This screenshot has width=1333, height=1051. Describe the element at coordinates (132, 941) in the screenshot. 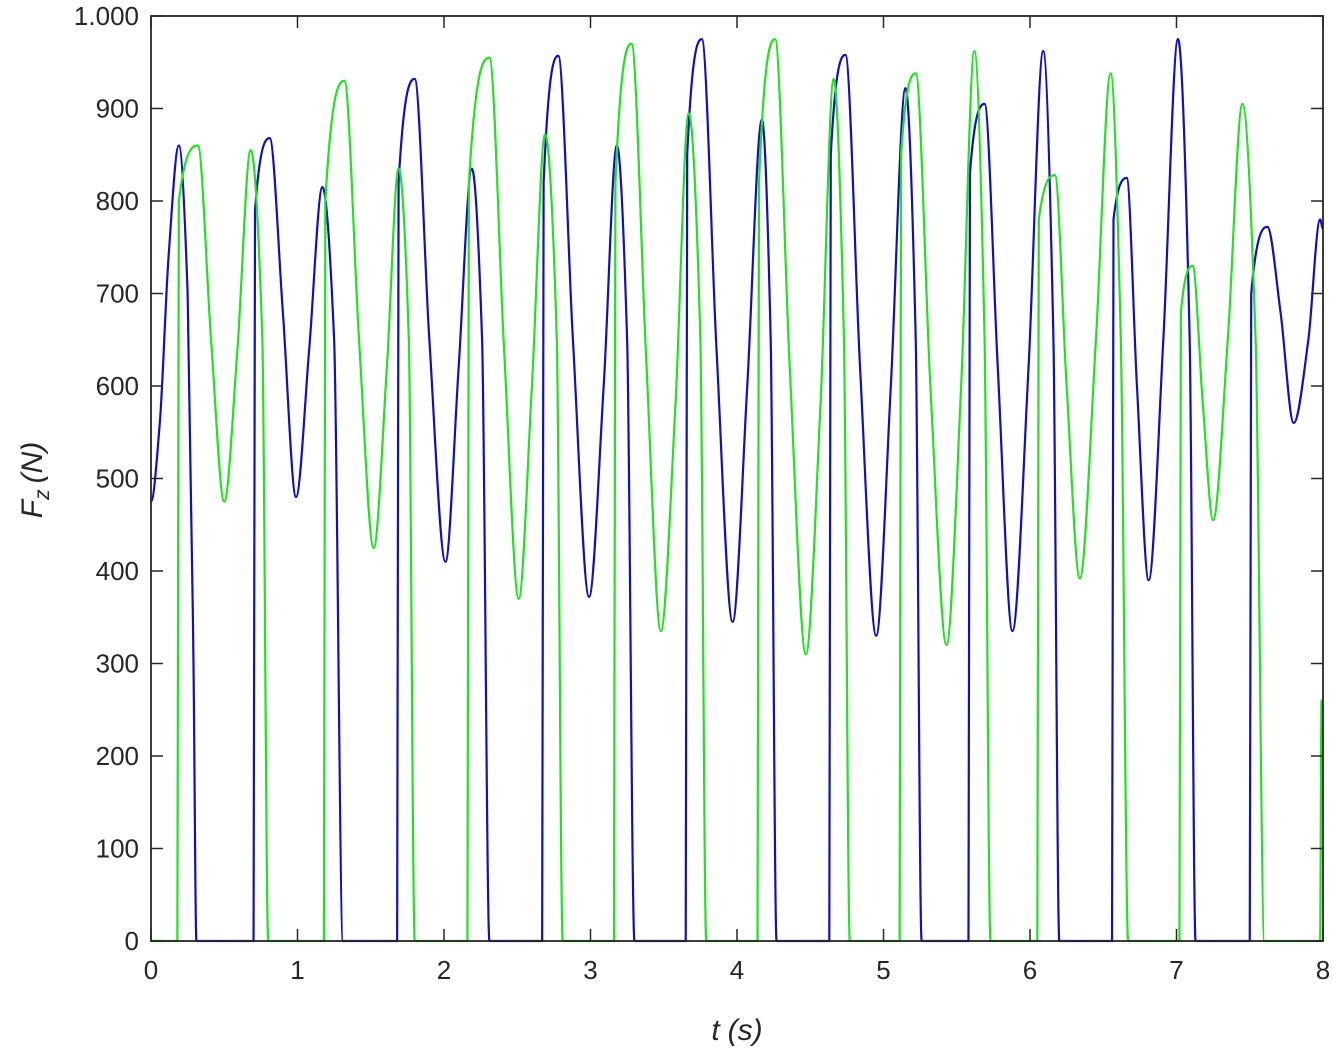

I see `y-tick-label: 0` at that location.